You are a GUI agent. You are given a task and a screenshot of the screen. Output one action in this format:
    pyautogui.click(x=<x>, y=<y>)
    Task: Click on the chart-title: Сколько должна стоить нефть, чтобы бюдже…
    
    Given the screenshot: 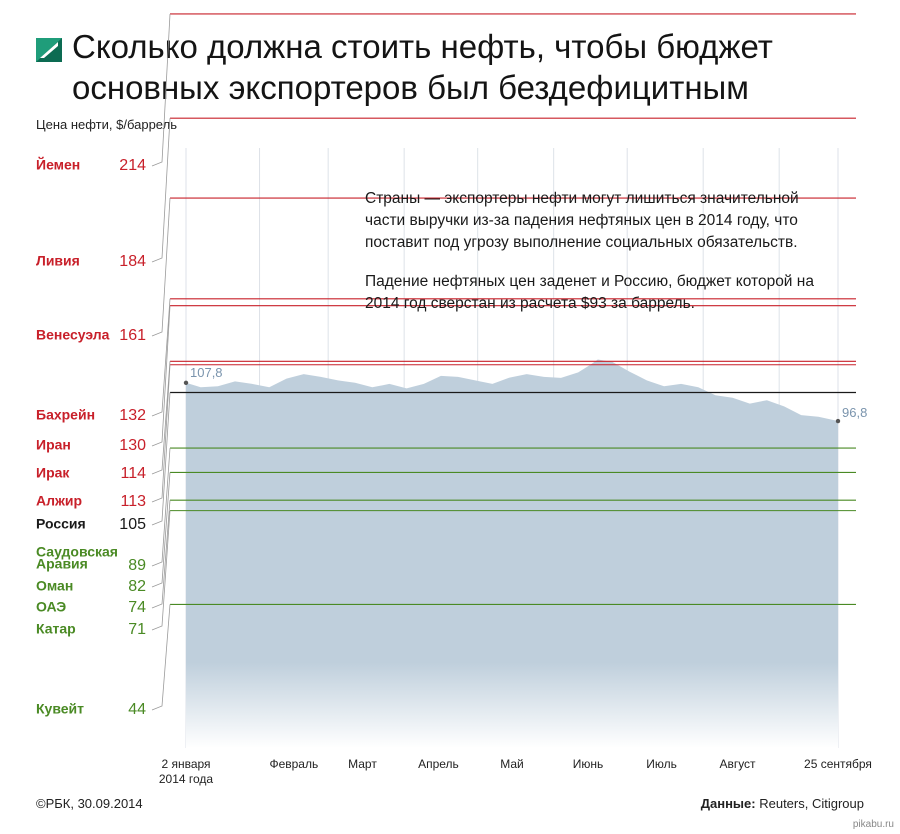 What is the action you would take?
    pyautogui.click(x=472, y=67)
    